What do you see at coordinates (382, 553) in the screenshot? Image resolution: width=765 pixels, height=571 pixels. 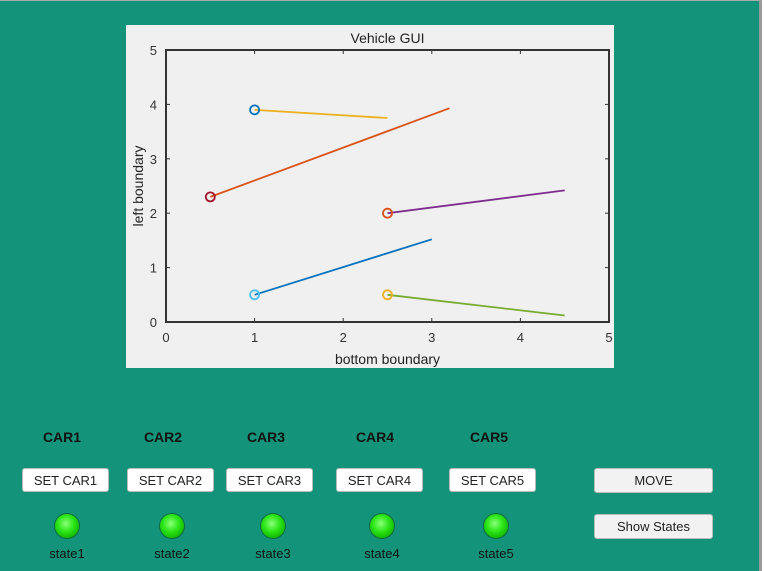 I see `state4-label: state4` at bounding box center [382, 553].